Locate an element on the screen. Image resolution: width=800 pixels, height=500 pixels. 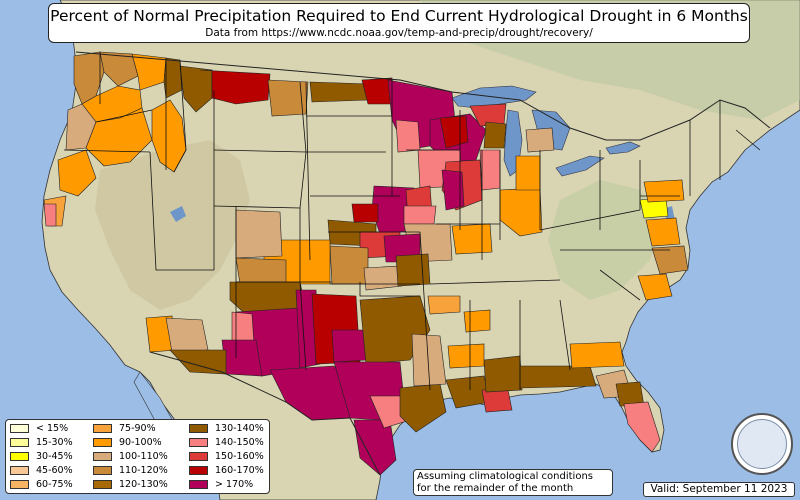
legend-label: 90-100% is located at coordinates (140, 442).